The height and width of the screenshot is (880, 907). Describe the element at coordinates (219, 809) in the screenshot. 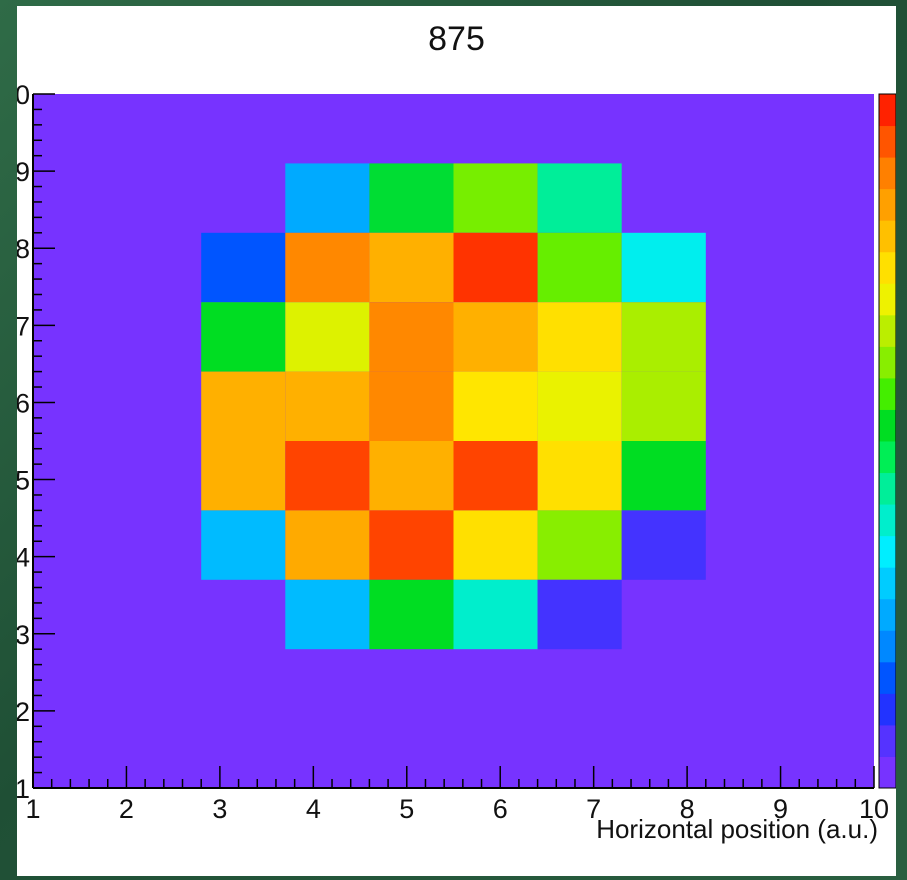

I see `x-tick-label: 3` at that location.